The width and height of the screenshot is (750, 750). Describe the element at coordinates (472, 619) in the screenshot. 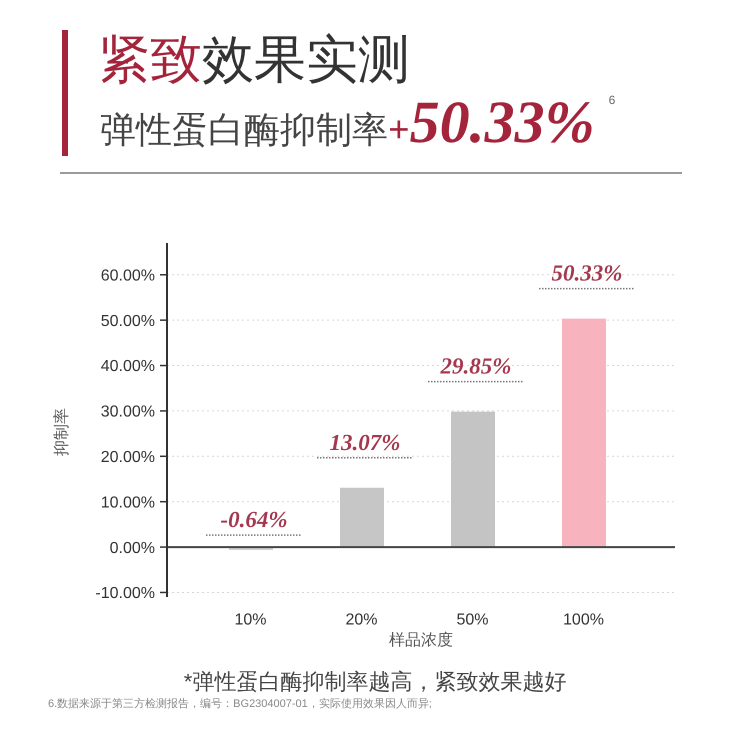

I see `x-tick-label: 50%` at that location.